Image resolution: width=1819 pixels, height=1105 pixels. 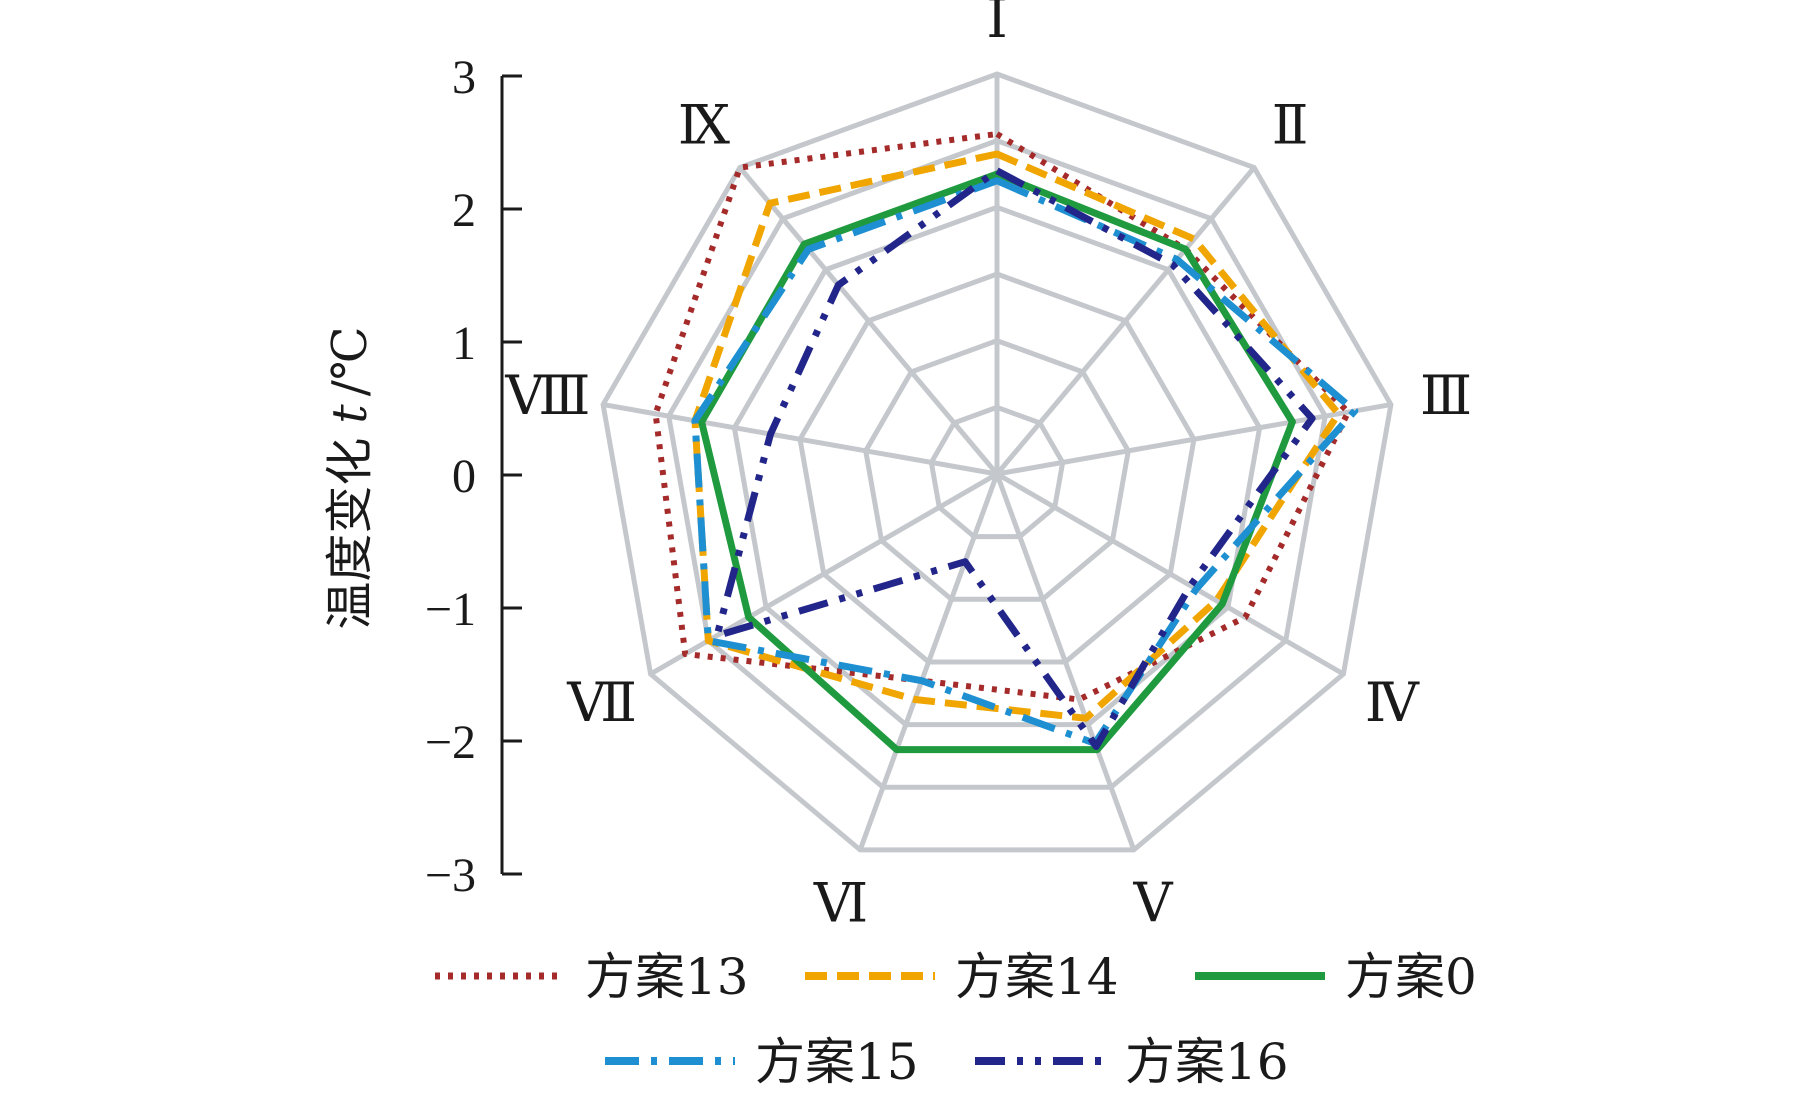 What do you see at coordinates (704, 126) in the screenshot?
I see `spoke-label-9: Ⅸ` at bounding box center [704, 126].